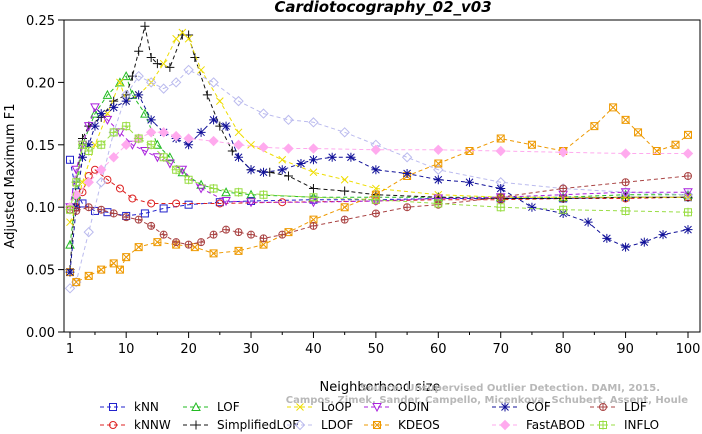 This screenshot has height=434, width=702. What do you see at coordinates (45, 177) in the screenshot?
I see `y-axis-ticks: 0.00 0.05 0.10 0.15 0.20 0.25` at bounding box center [45, 177].